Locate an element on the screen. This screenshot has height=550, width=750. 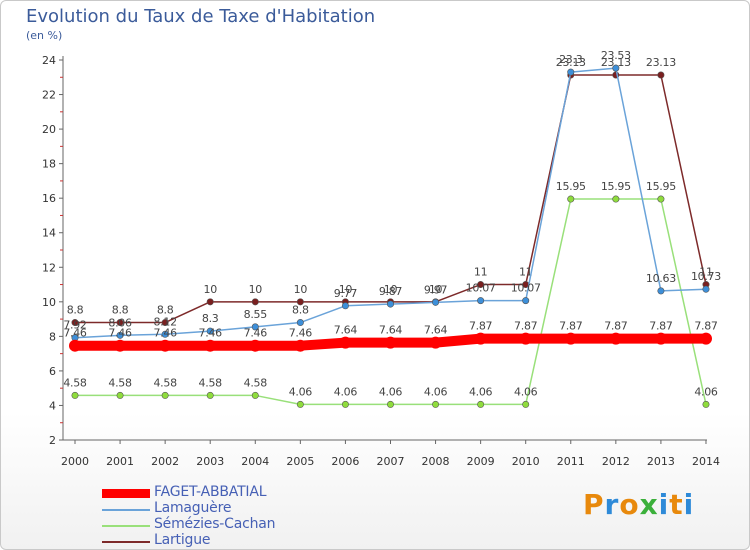
chart-title: Evolution du Taux de Taxe d'Habitation is located at coordinates (201, 16).